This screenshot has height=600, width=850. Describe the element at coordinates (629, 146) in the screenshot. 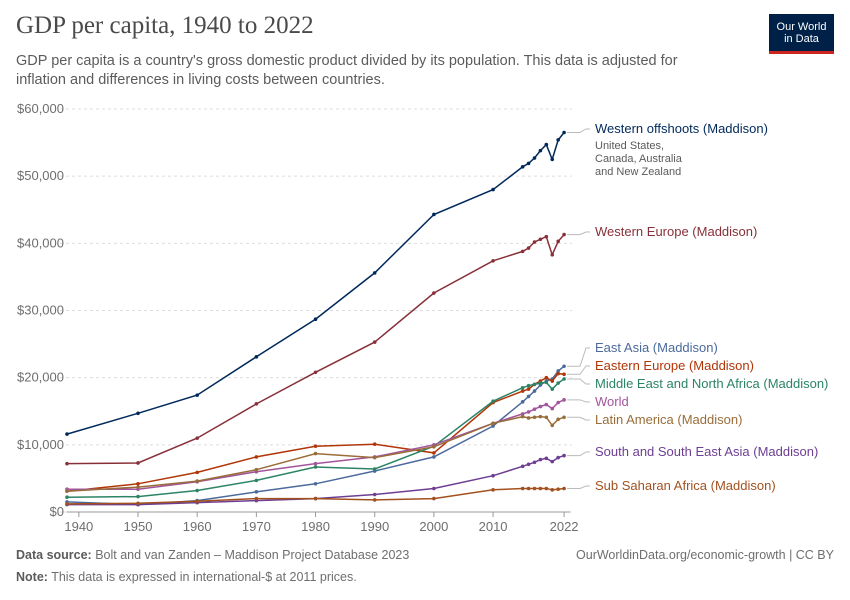

I see `series-note: United States,` at that location.